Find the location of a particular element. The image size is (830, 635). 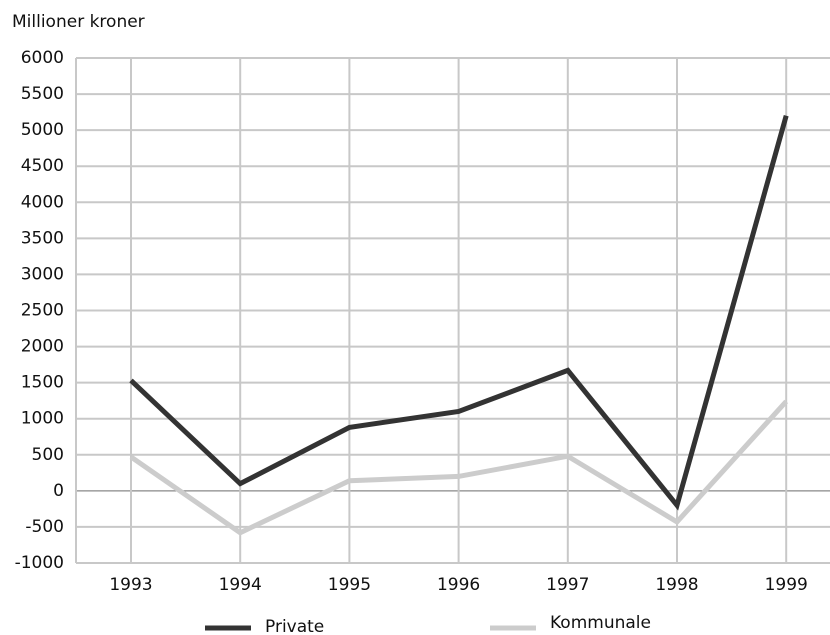

x-tick-label: 1996 is located at coordinates (458, 585).